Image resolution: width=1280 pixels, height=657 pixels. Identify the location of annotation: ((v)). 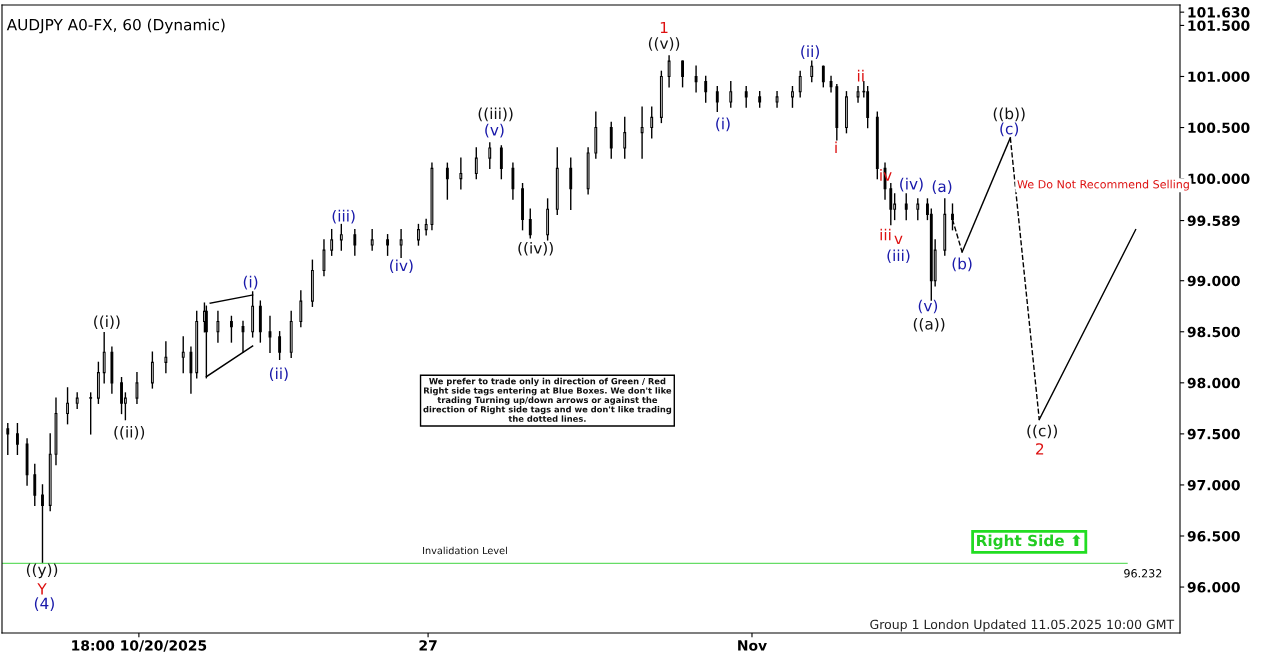
(664, 44).